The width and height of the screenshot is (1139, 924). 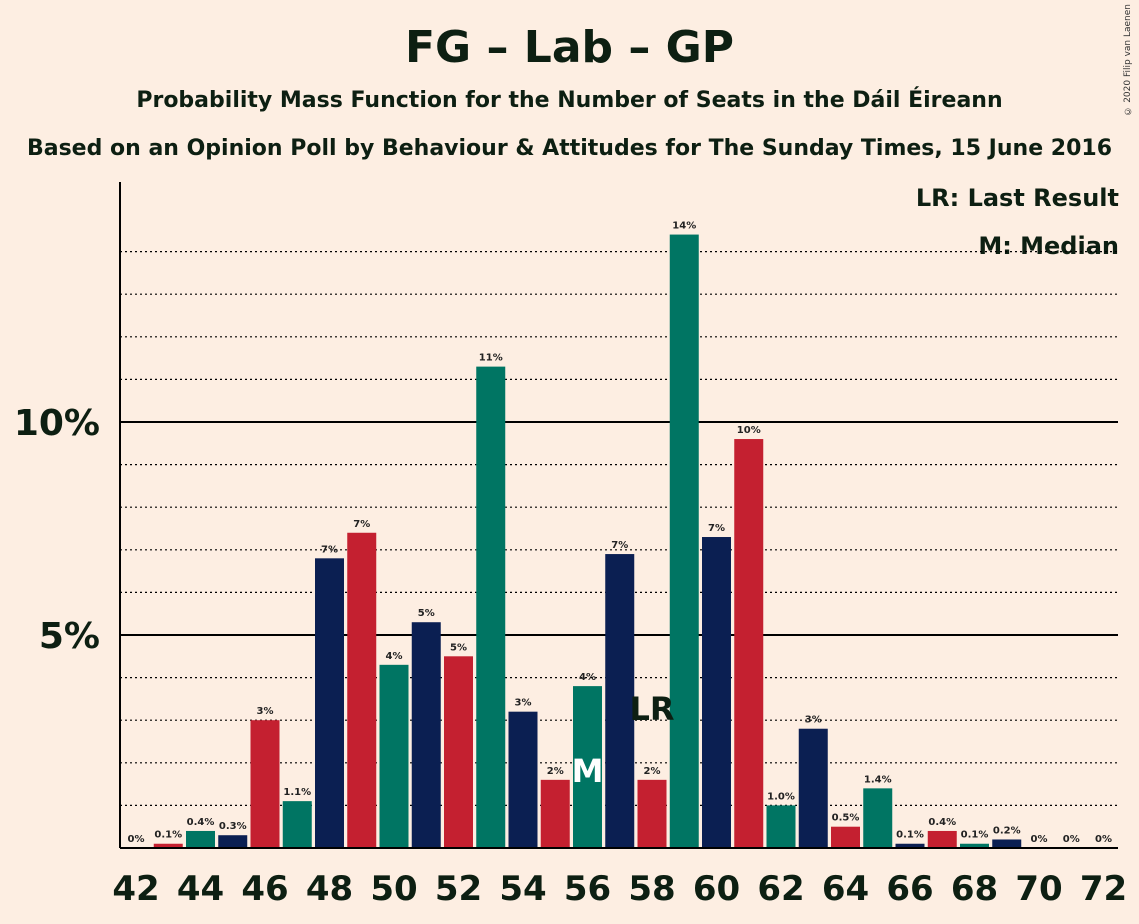 I want to click on x-tick-label: 50, so click(x=393, y=889).